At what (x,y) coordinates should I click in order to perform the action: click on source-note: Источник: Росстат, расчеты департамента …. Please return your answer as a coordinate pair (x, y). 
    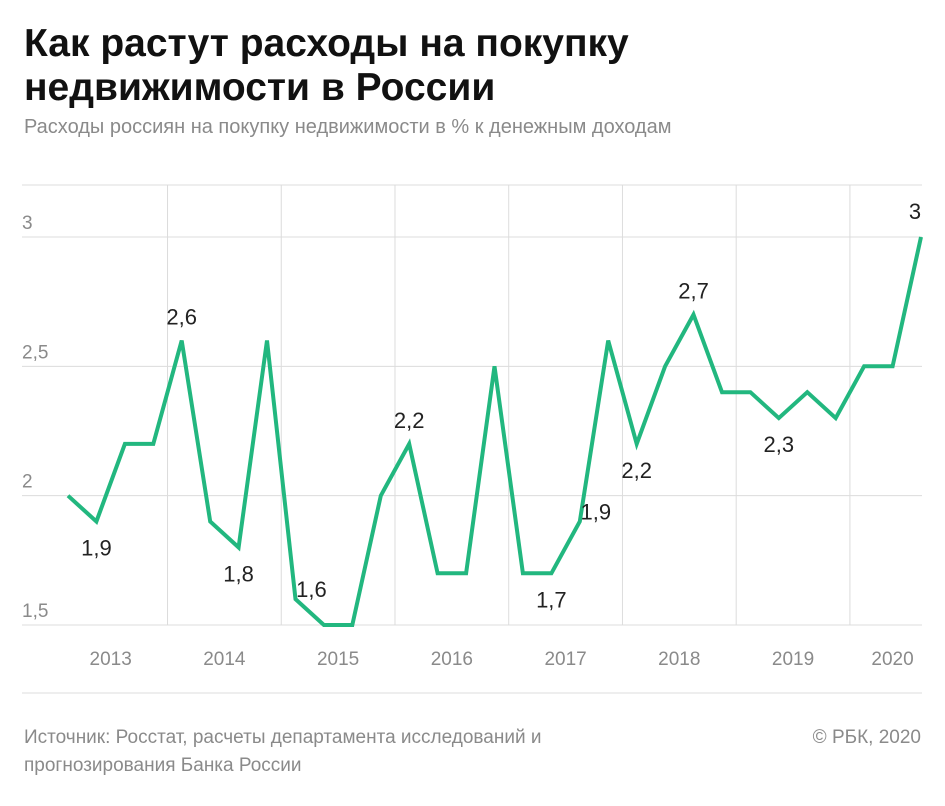
    Looking at the image, I should click on (283, 751).